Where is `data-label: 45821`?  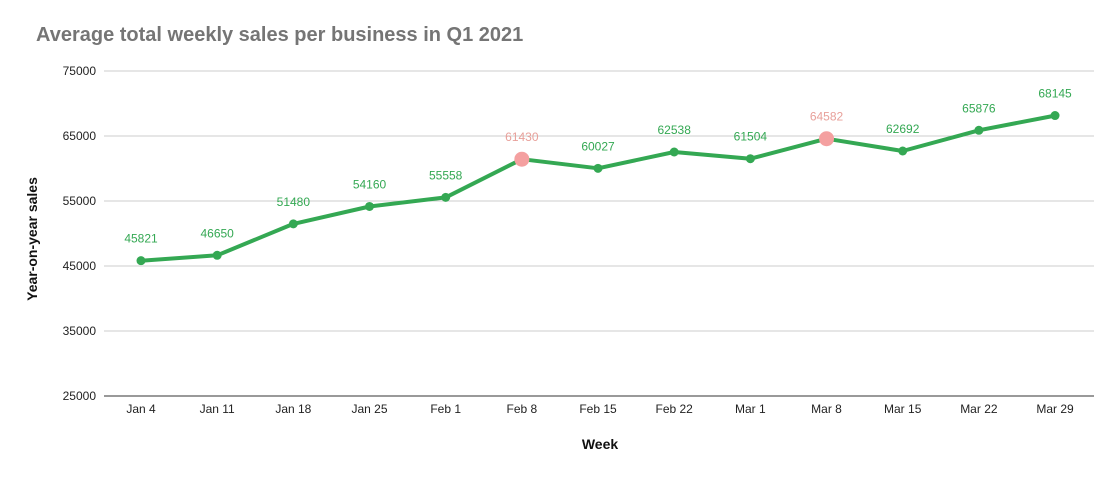
data-label: 45821 is located at coordinates (141, 239).